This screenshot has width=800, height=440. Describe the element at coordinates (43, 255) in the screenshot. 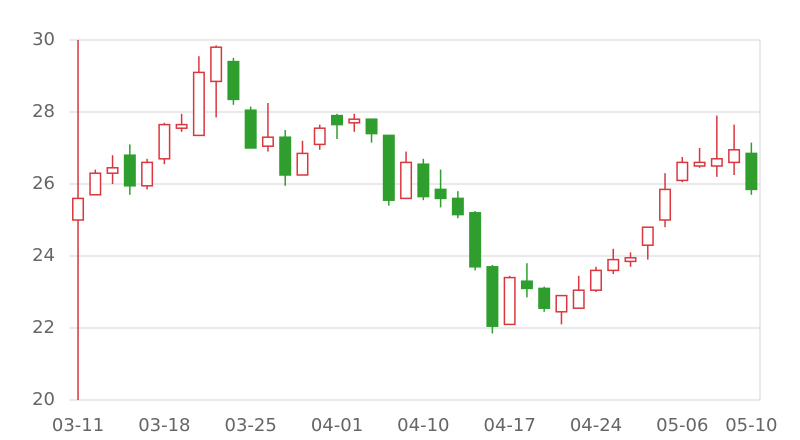

I see `y-tick-label: 24` at that location.